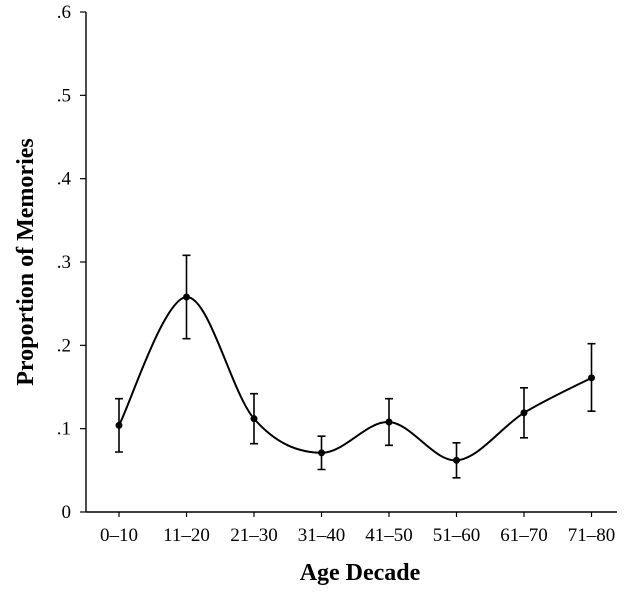 This screenshot has height=593, width=640. Describe the element at coordinates (524, 535) in the screenshot. I see `x-tick-label: 61–70` at that location.